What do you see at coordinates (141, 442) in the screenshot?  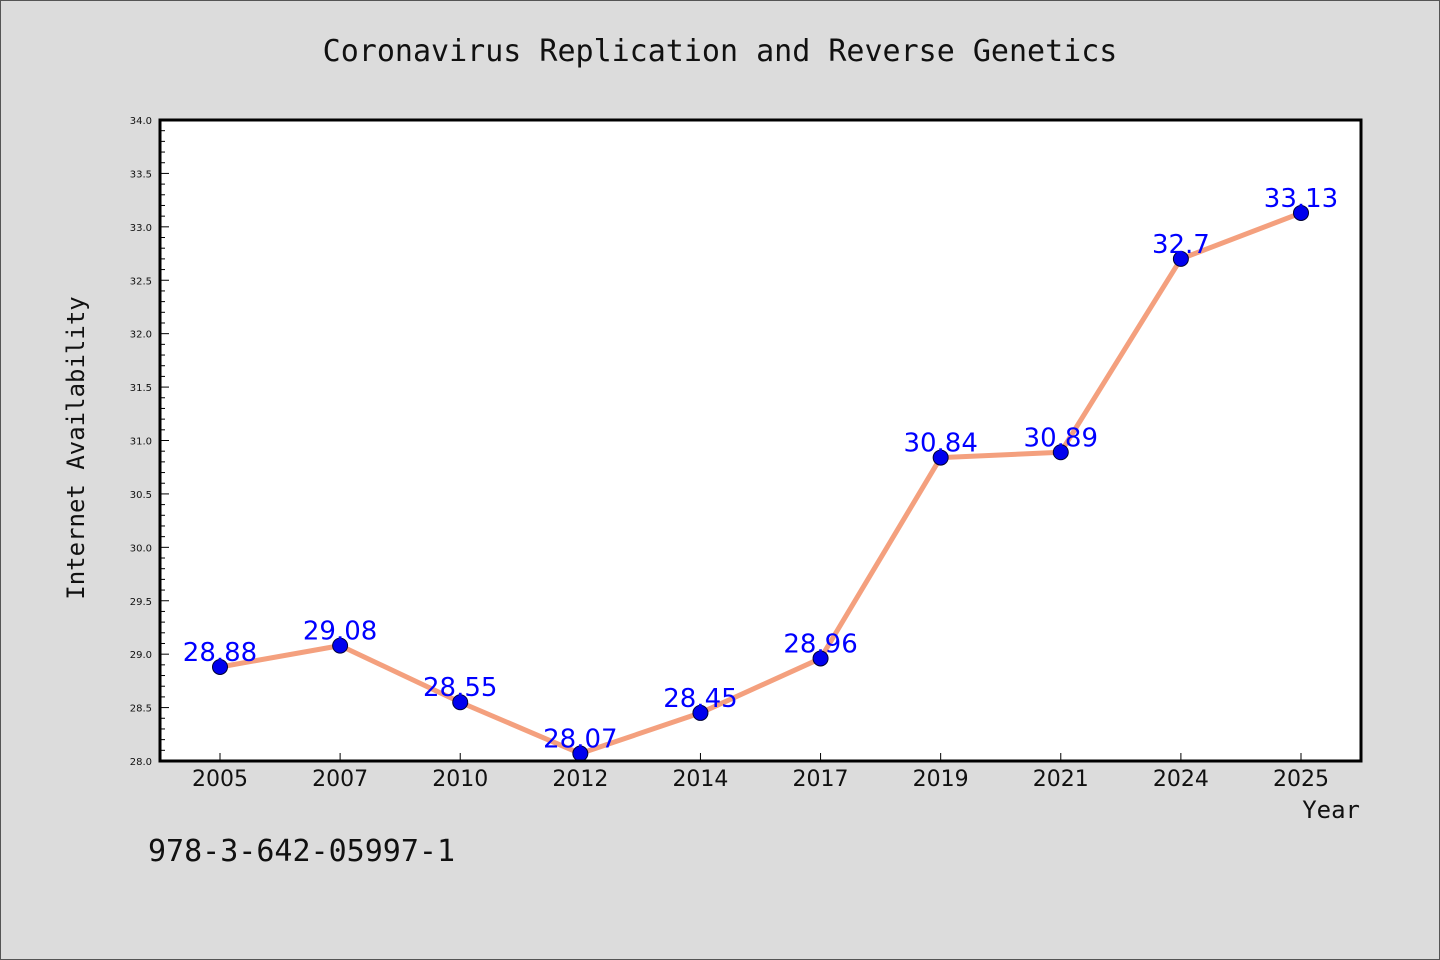 I see `y-tick-label: 31.0` at bounding box center [141, 442].